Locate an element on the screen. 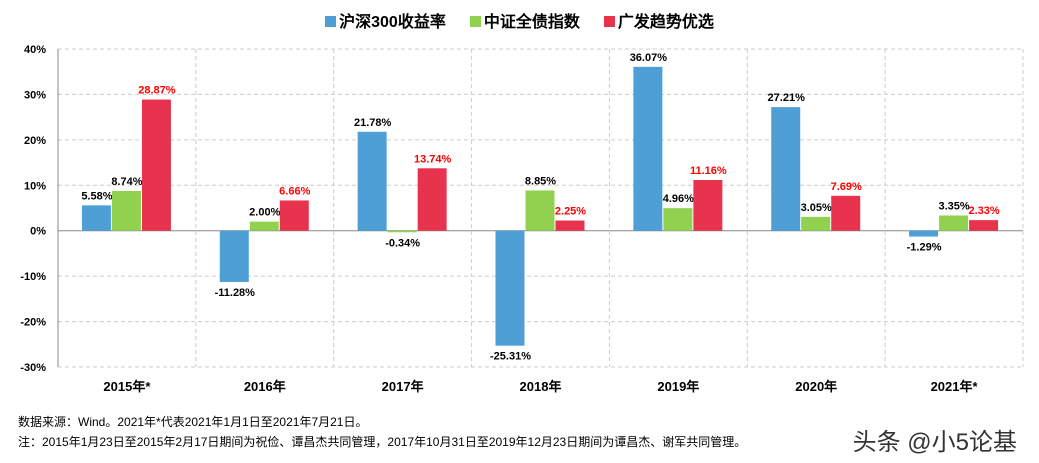 Image resolution: width=1039 pixels, height=463 pixels. x-tick-label: 2016年 is located at coordinates (265, 386).